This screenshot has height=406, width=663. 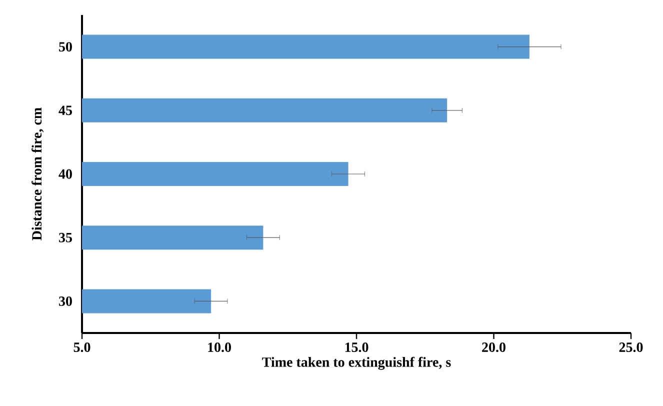 I want to click on y-tick-label: 40, so click(x=65, y=174).